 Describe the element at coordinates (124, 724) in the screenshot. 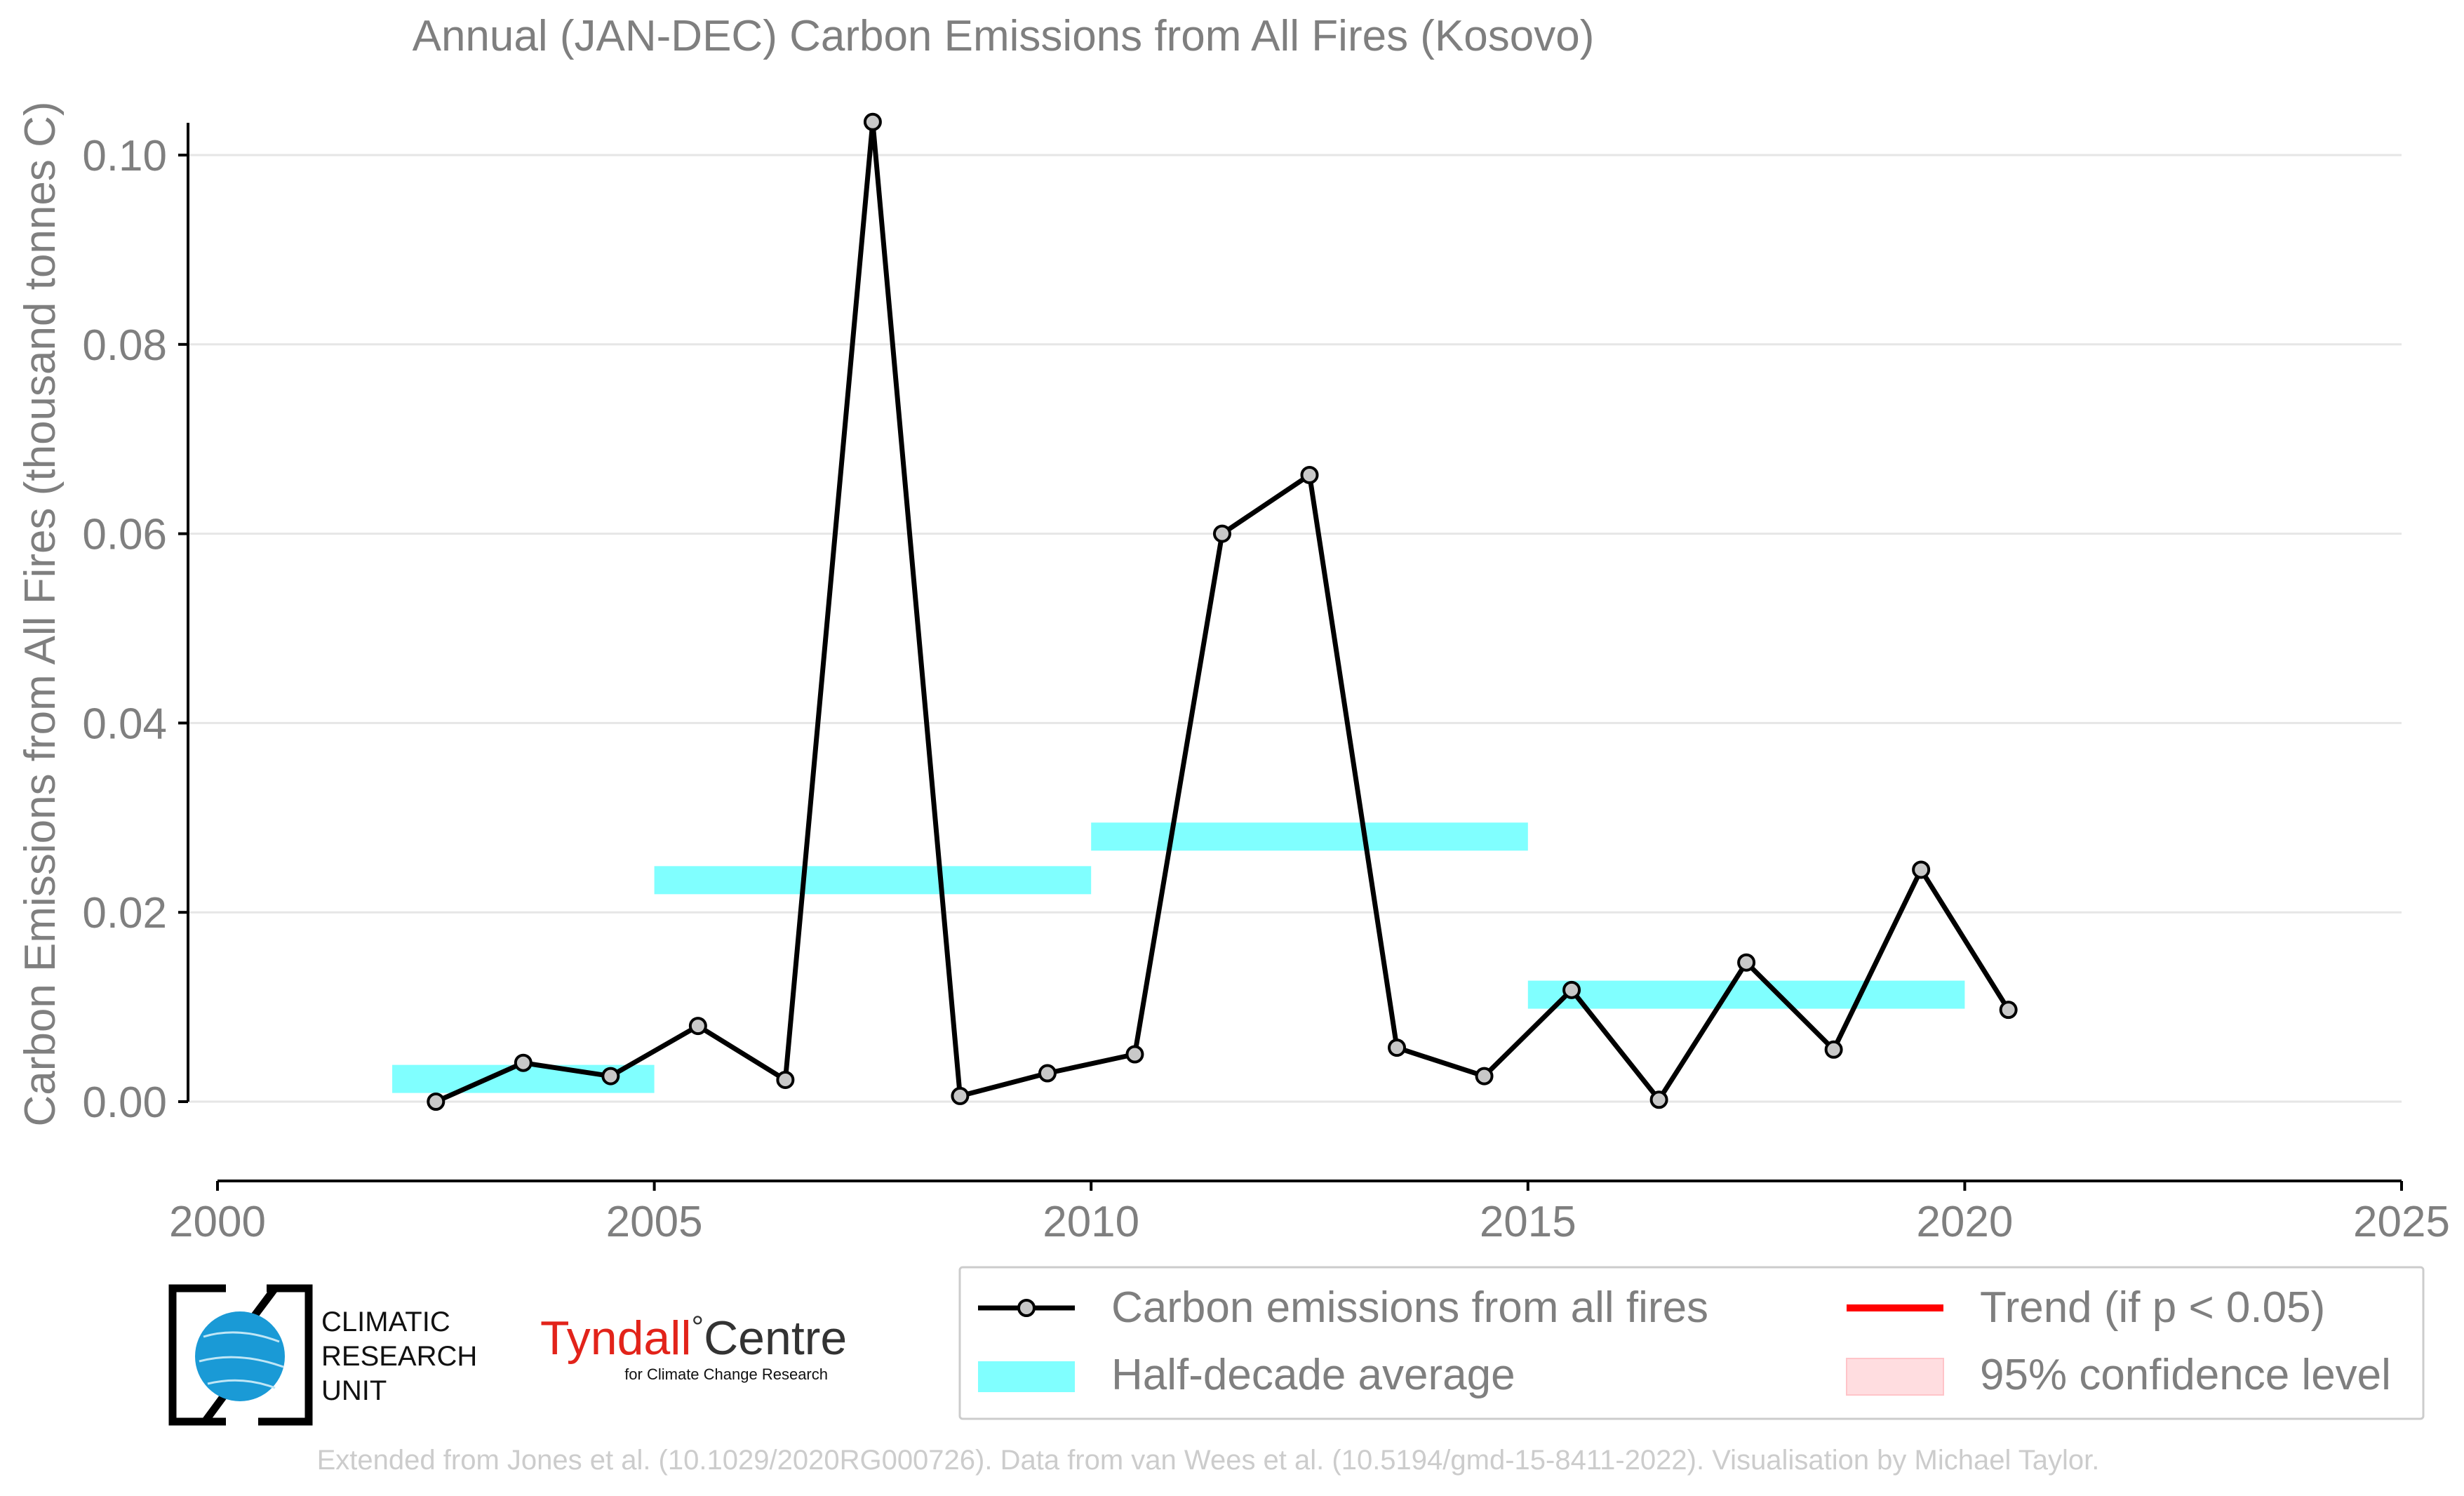

I see `y-tick-label: 0.04` at that location.